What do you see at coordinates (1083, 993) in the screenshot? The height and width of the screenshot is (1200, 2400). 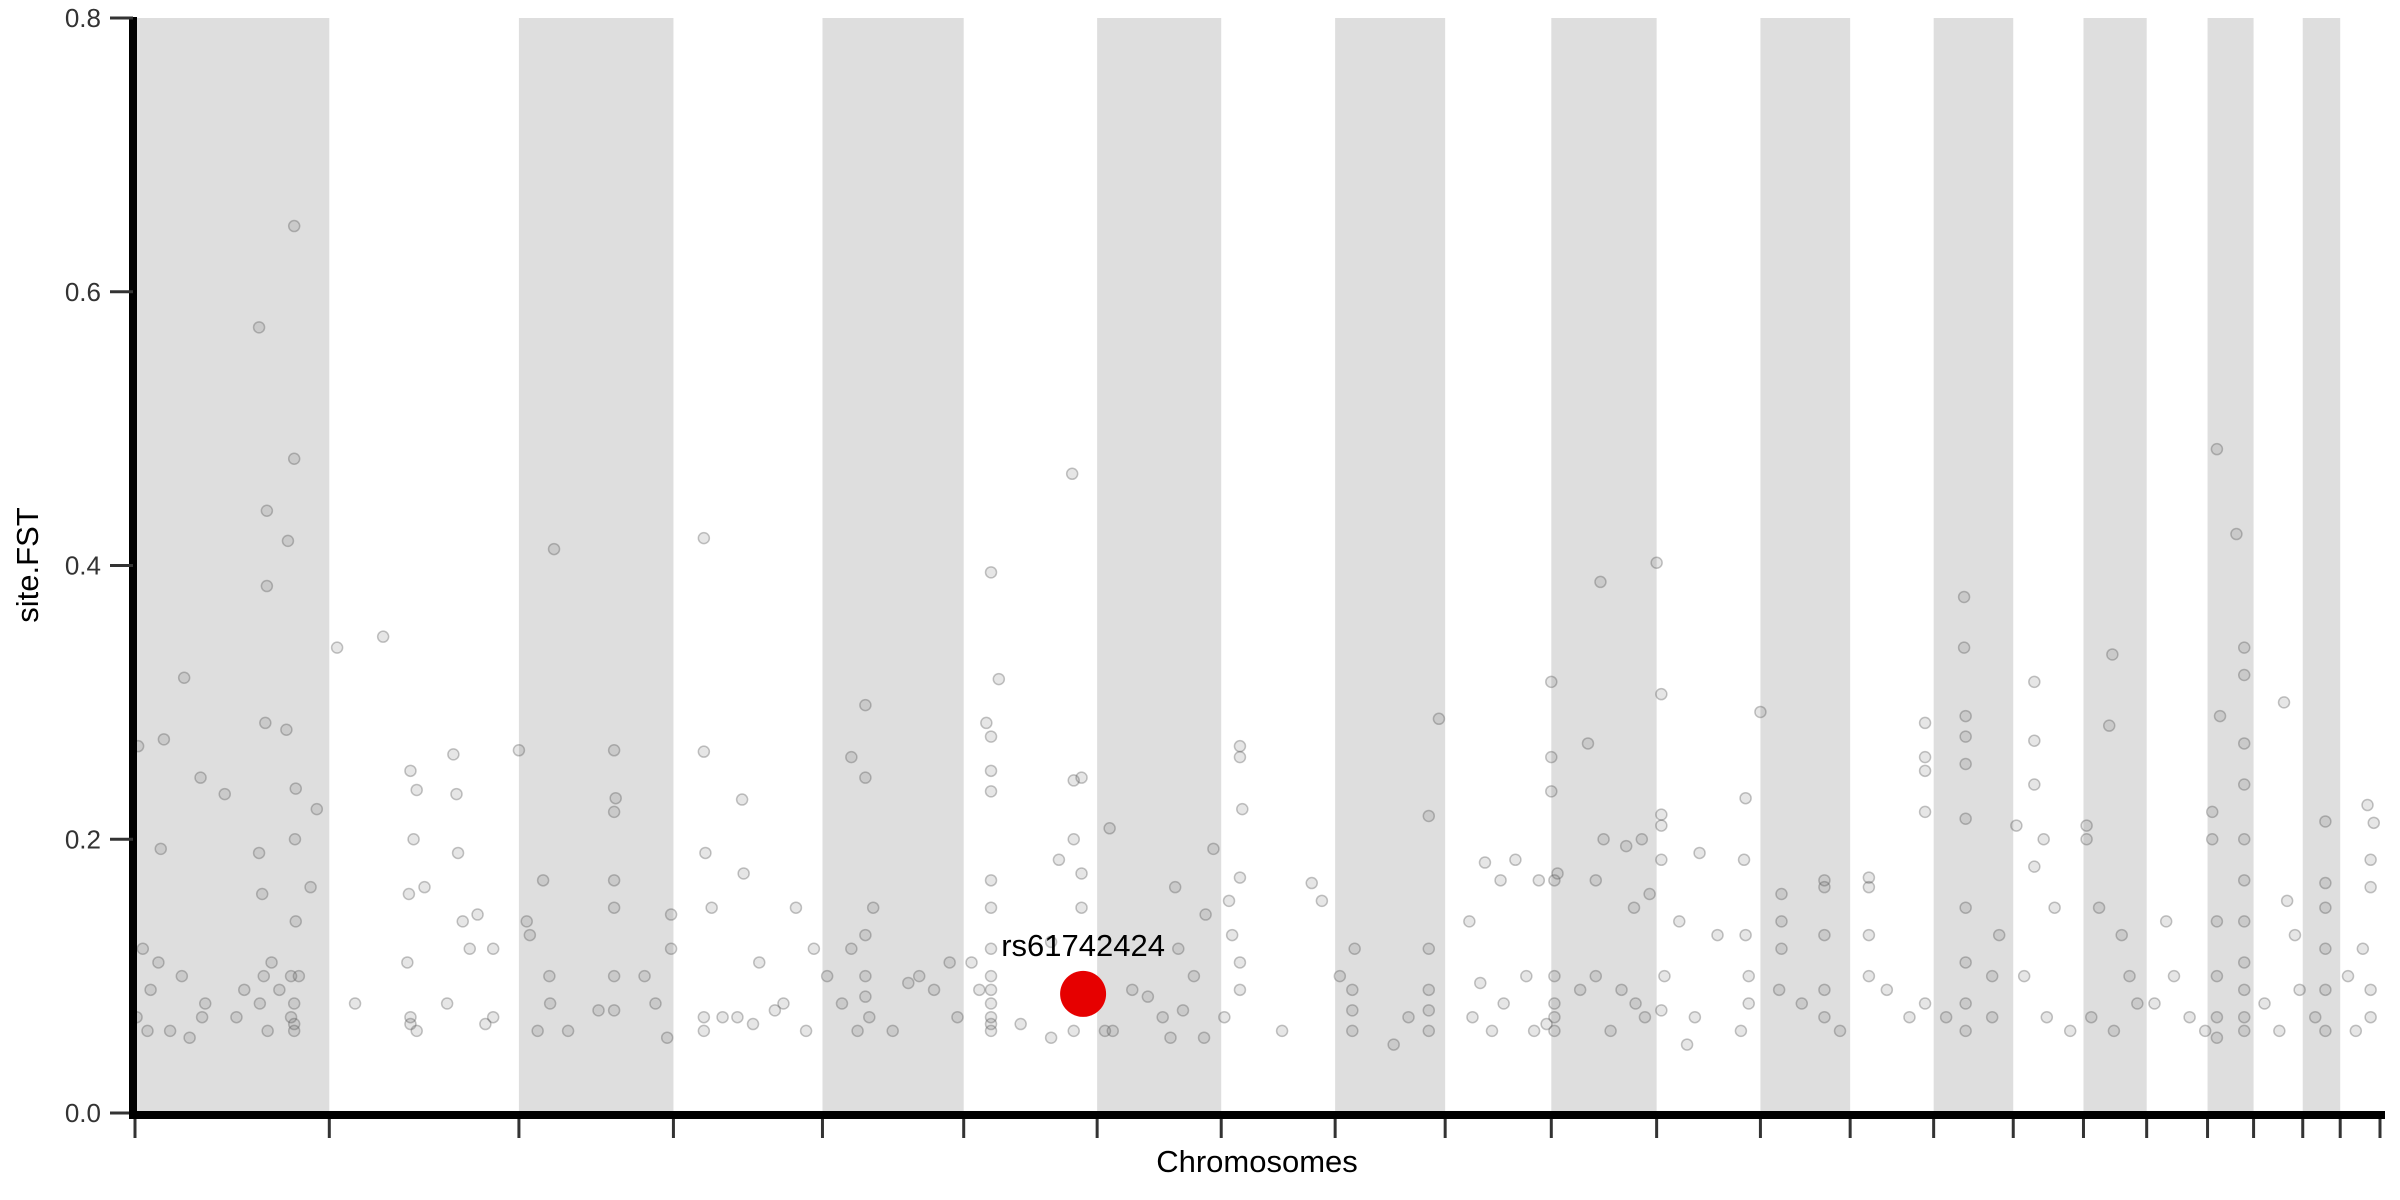 I see `highlight-point` at bounding box center [1083, 993].